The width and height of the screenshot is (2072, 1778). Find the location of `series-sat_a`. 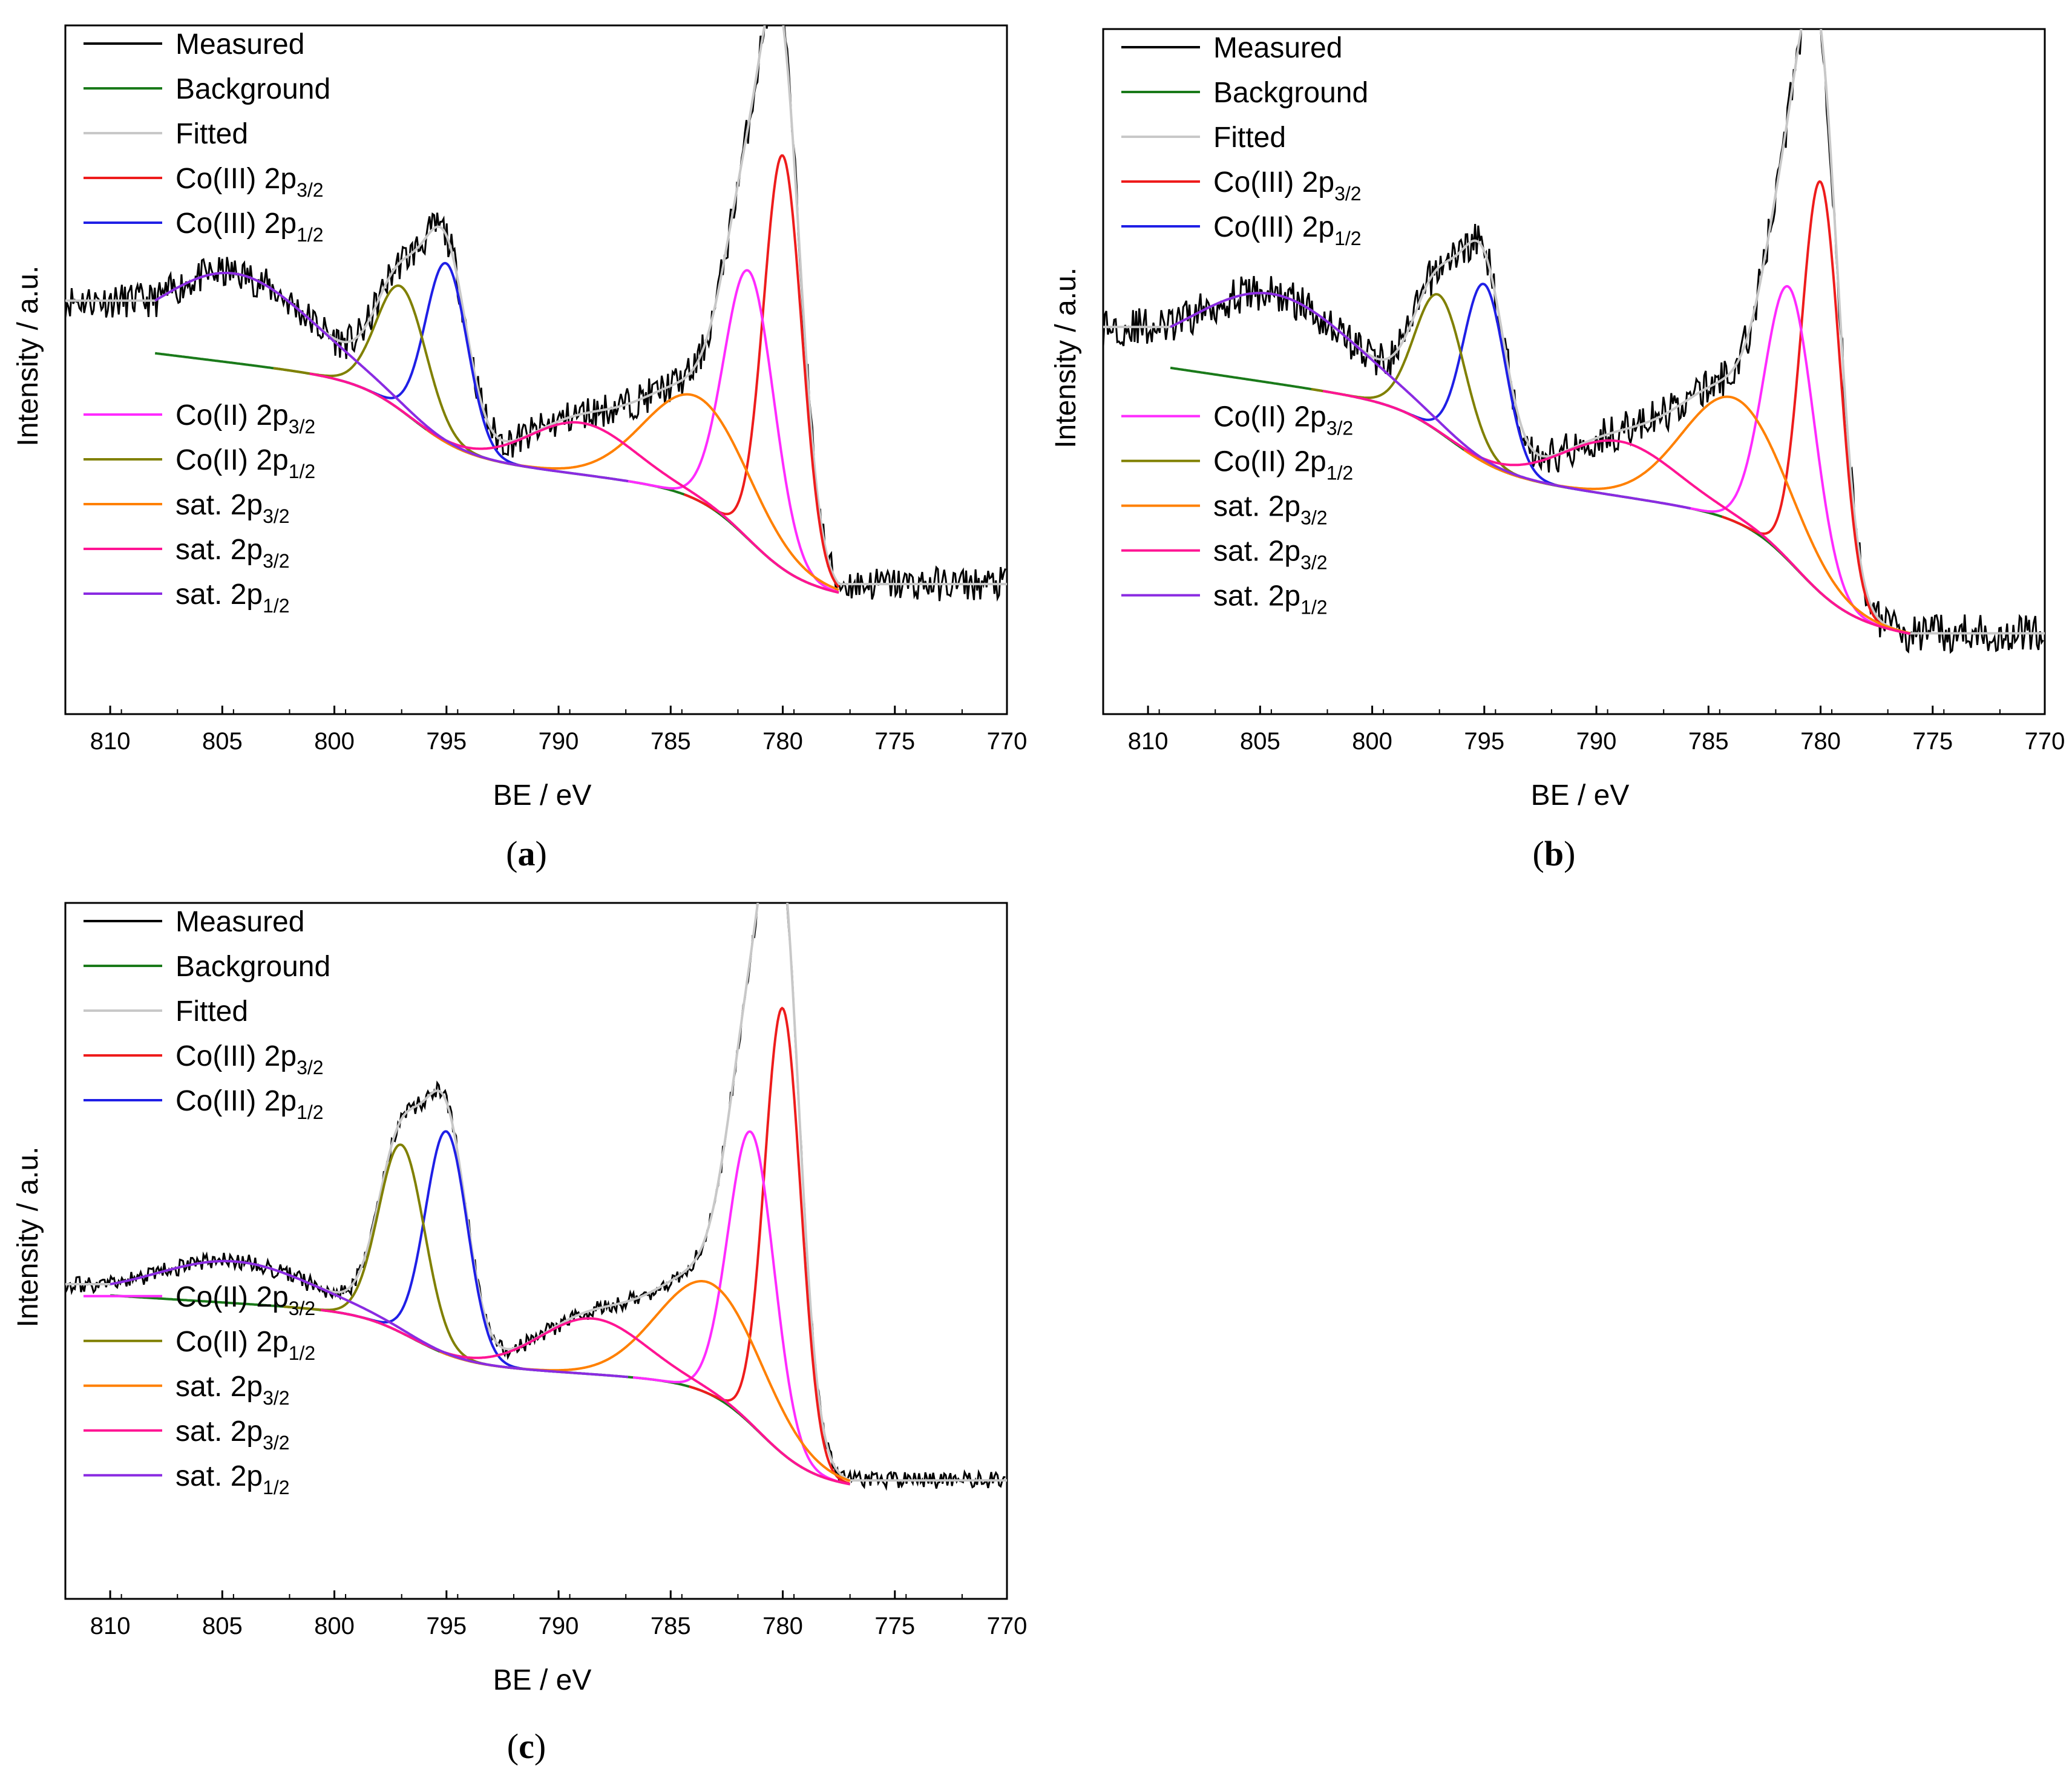

series-sat_a is located at coordinates (1687, 515).